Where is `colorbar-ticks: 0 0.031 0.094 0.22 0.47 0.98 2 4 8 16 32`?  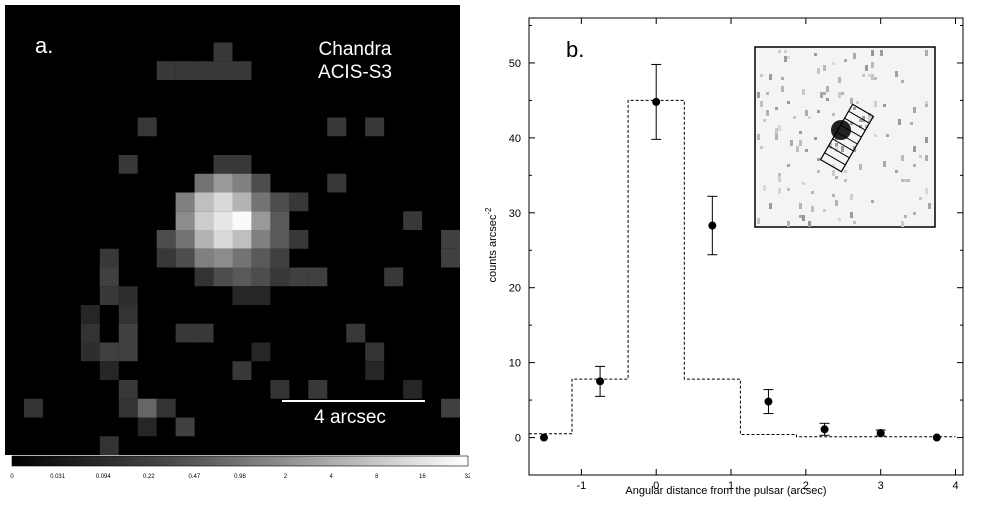
colorbar-ticks: 0 0.031 0.094 0.22 0.47 0.98 2 4 8 16 32 is located at coordinates (241, 477).